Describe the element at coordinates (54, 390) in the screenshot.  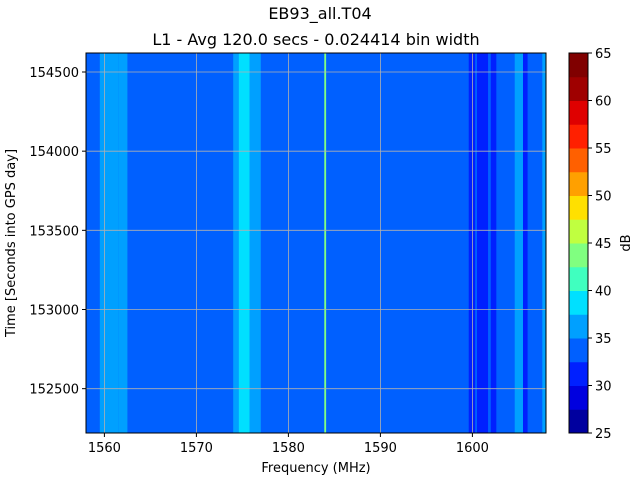
I see `y-tick-label: 152500` at that location.